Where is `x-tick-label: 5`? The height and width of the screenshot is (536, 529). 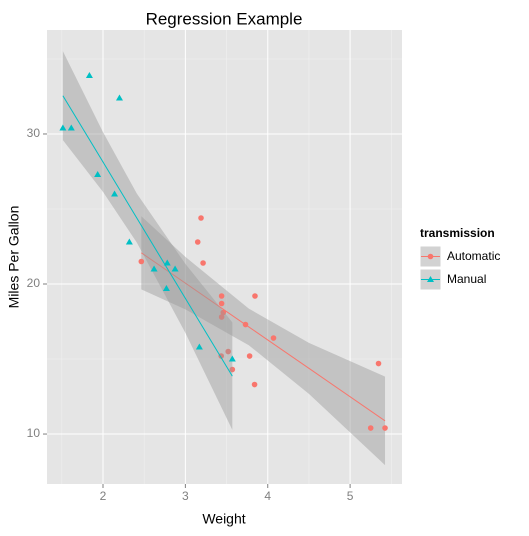 x-tick-label: 5 is located at coordinates (350, 496).